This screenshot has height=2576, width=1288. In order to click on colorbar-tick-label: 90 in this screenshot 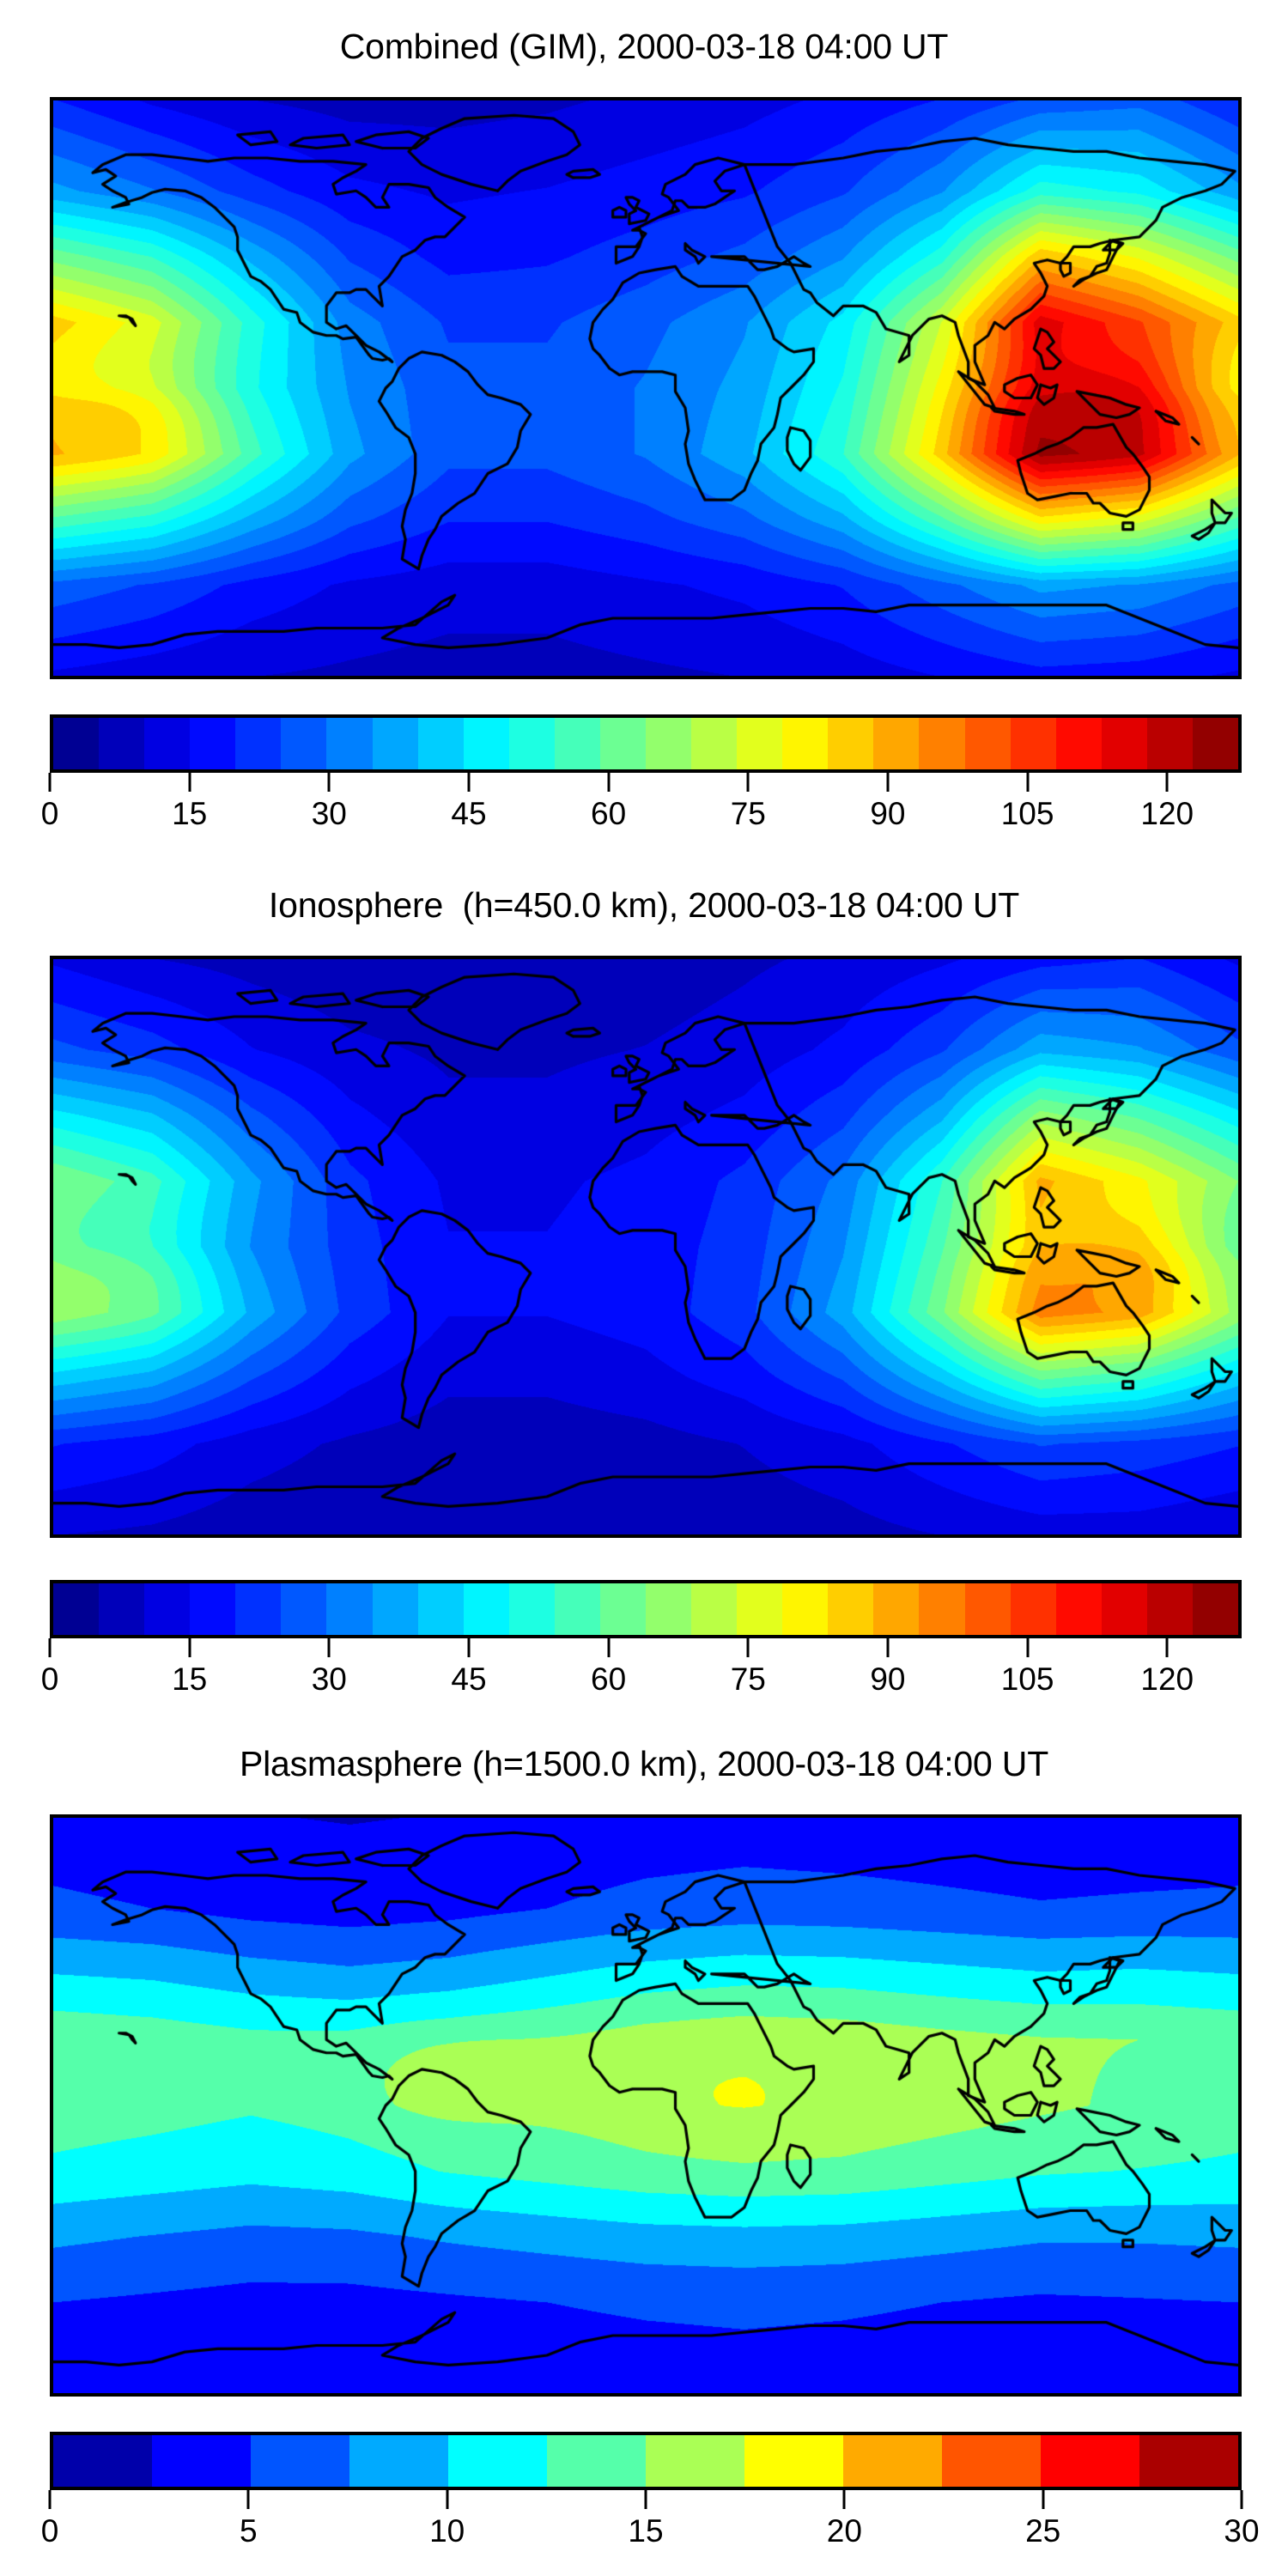, I will do `click(888, 1679)`.